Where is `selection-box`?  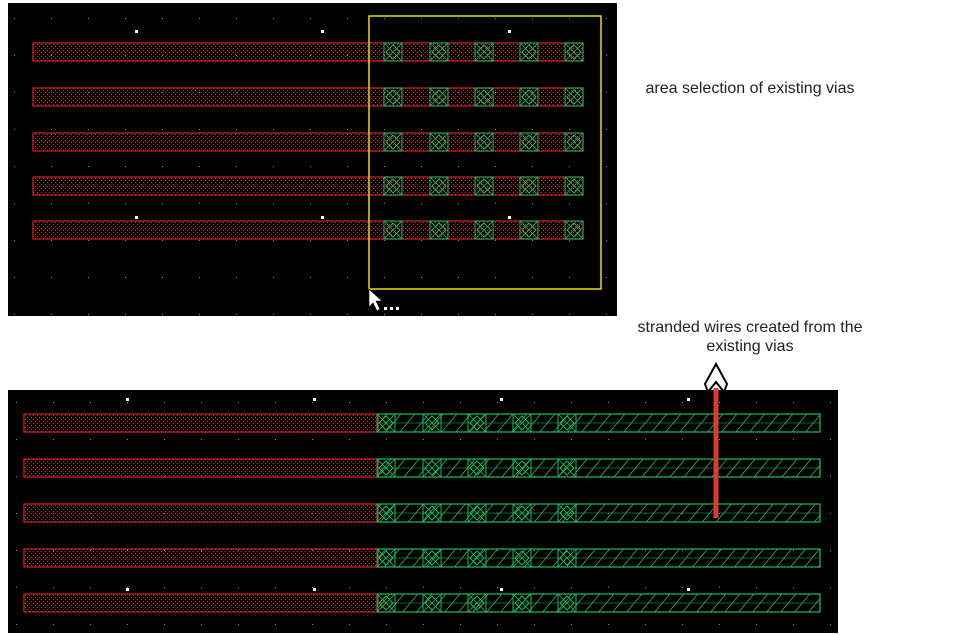
selection-box is located at coordinates (485, 152).